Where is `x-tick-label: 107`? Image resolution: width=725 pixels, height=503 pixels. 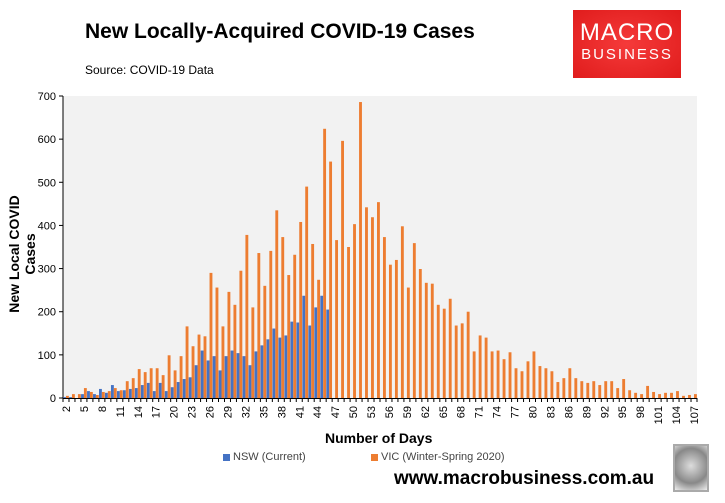
x-tick-label: 107 is located at coordinates (695, 415).